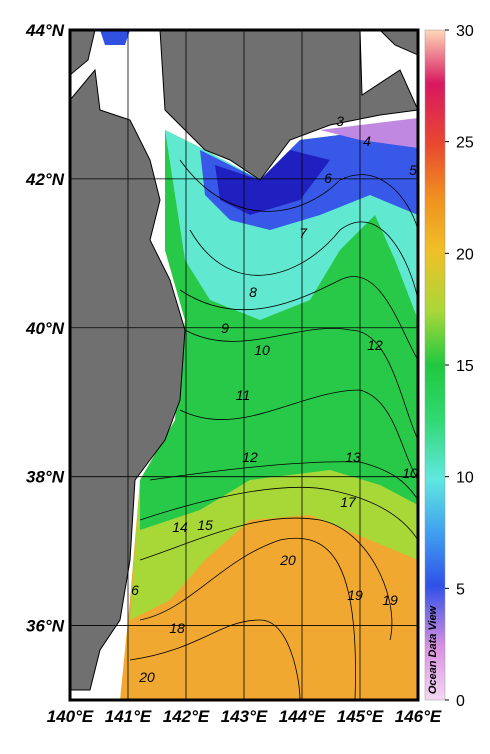 This screenshot has height=754, width=490. Describe the element at coordinates (367, 141) in the screenshot. I see `contour-label: 4` at that location.